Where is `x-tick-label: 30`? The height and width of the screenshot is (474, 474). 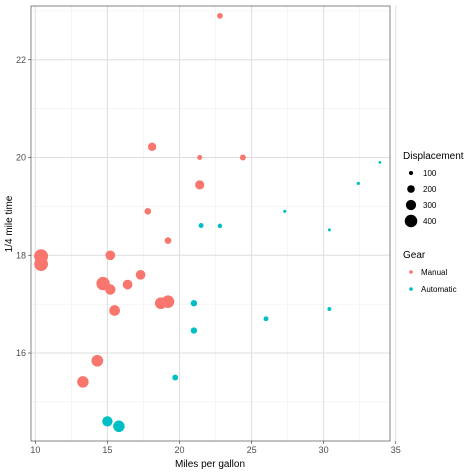
x-tick-label: 30 is located at coordinates (324, 450).